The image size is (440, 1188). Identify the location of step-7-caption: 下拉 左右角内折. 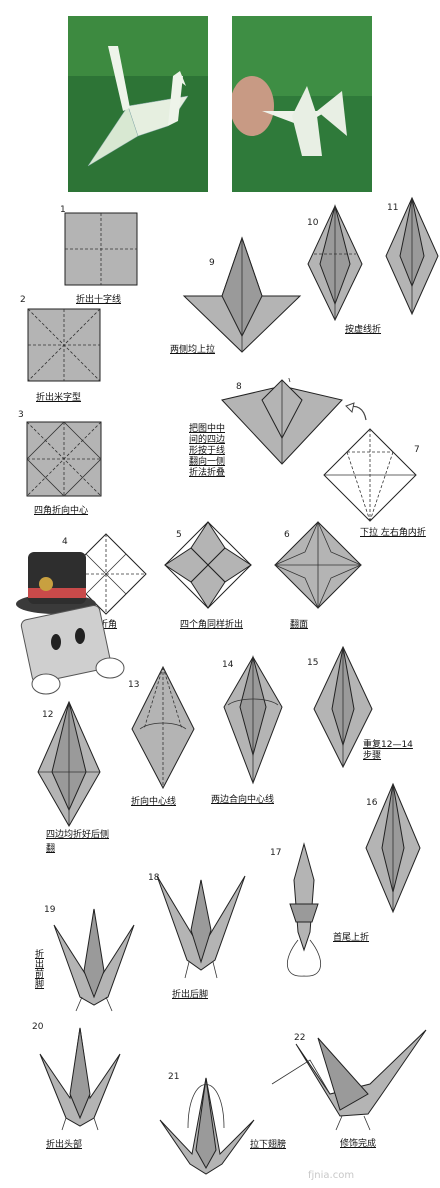
(393, 533).